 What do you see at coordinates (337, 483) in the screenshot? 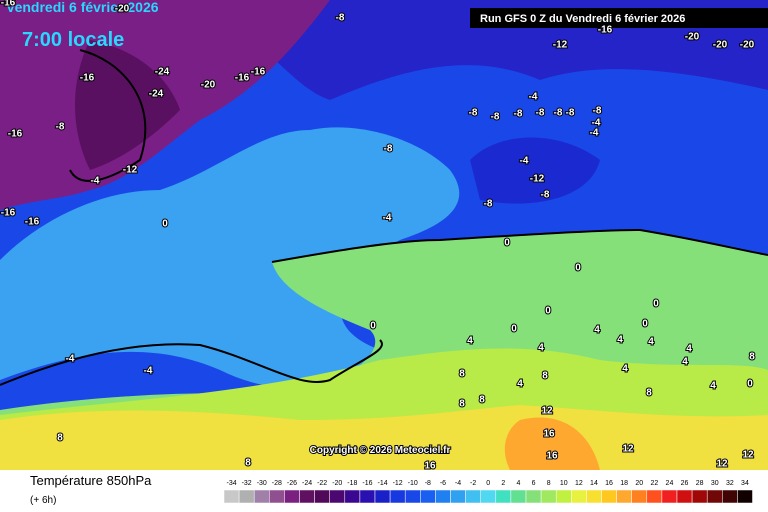
I see `scale-label: -20` at bounding box center [337, 483].